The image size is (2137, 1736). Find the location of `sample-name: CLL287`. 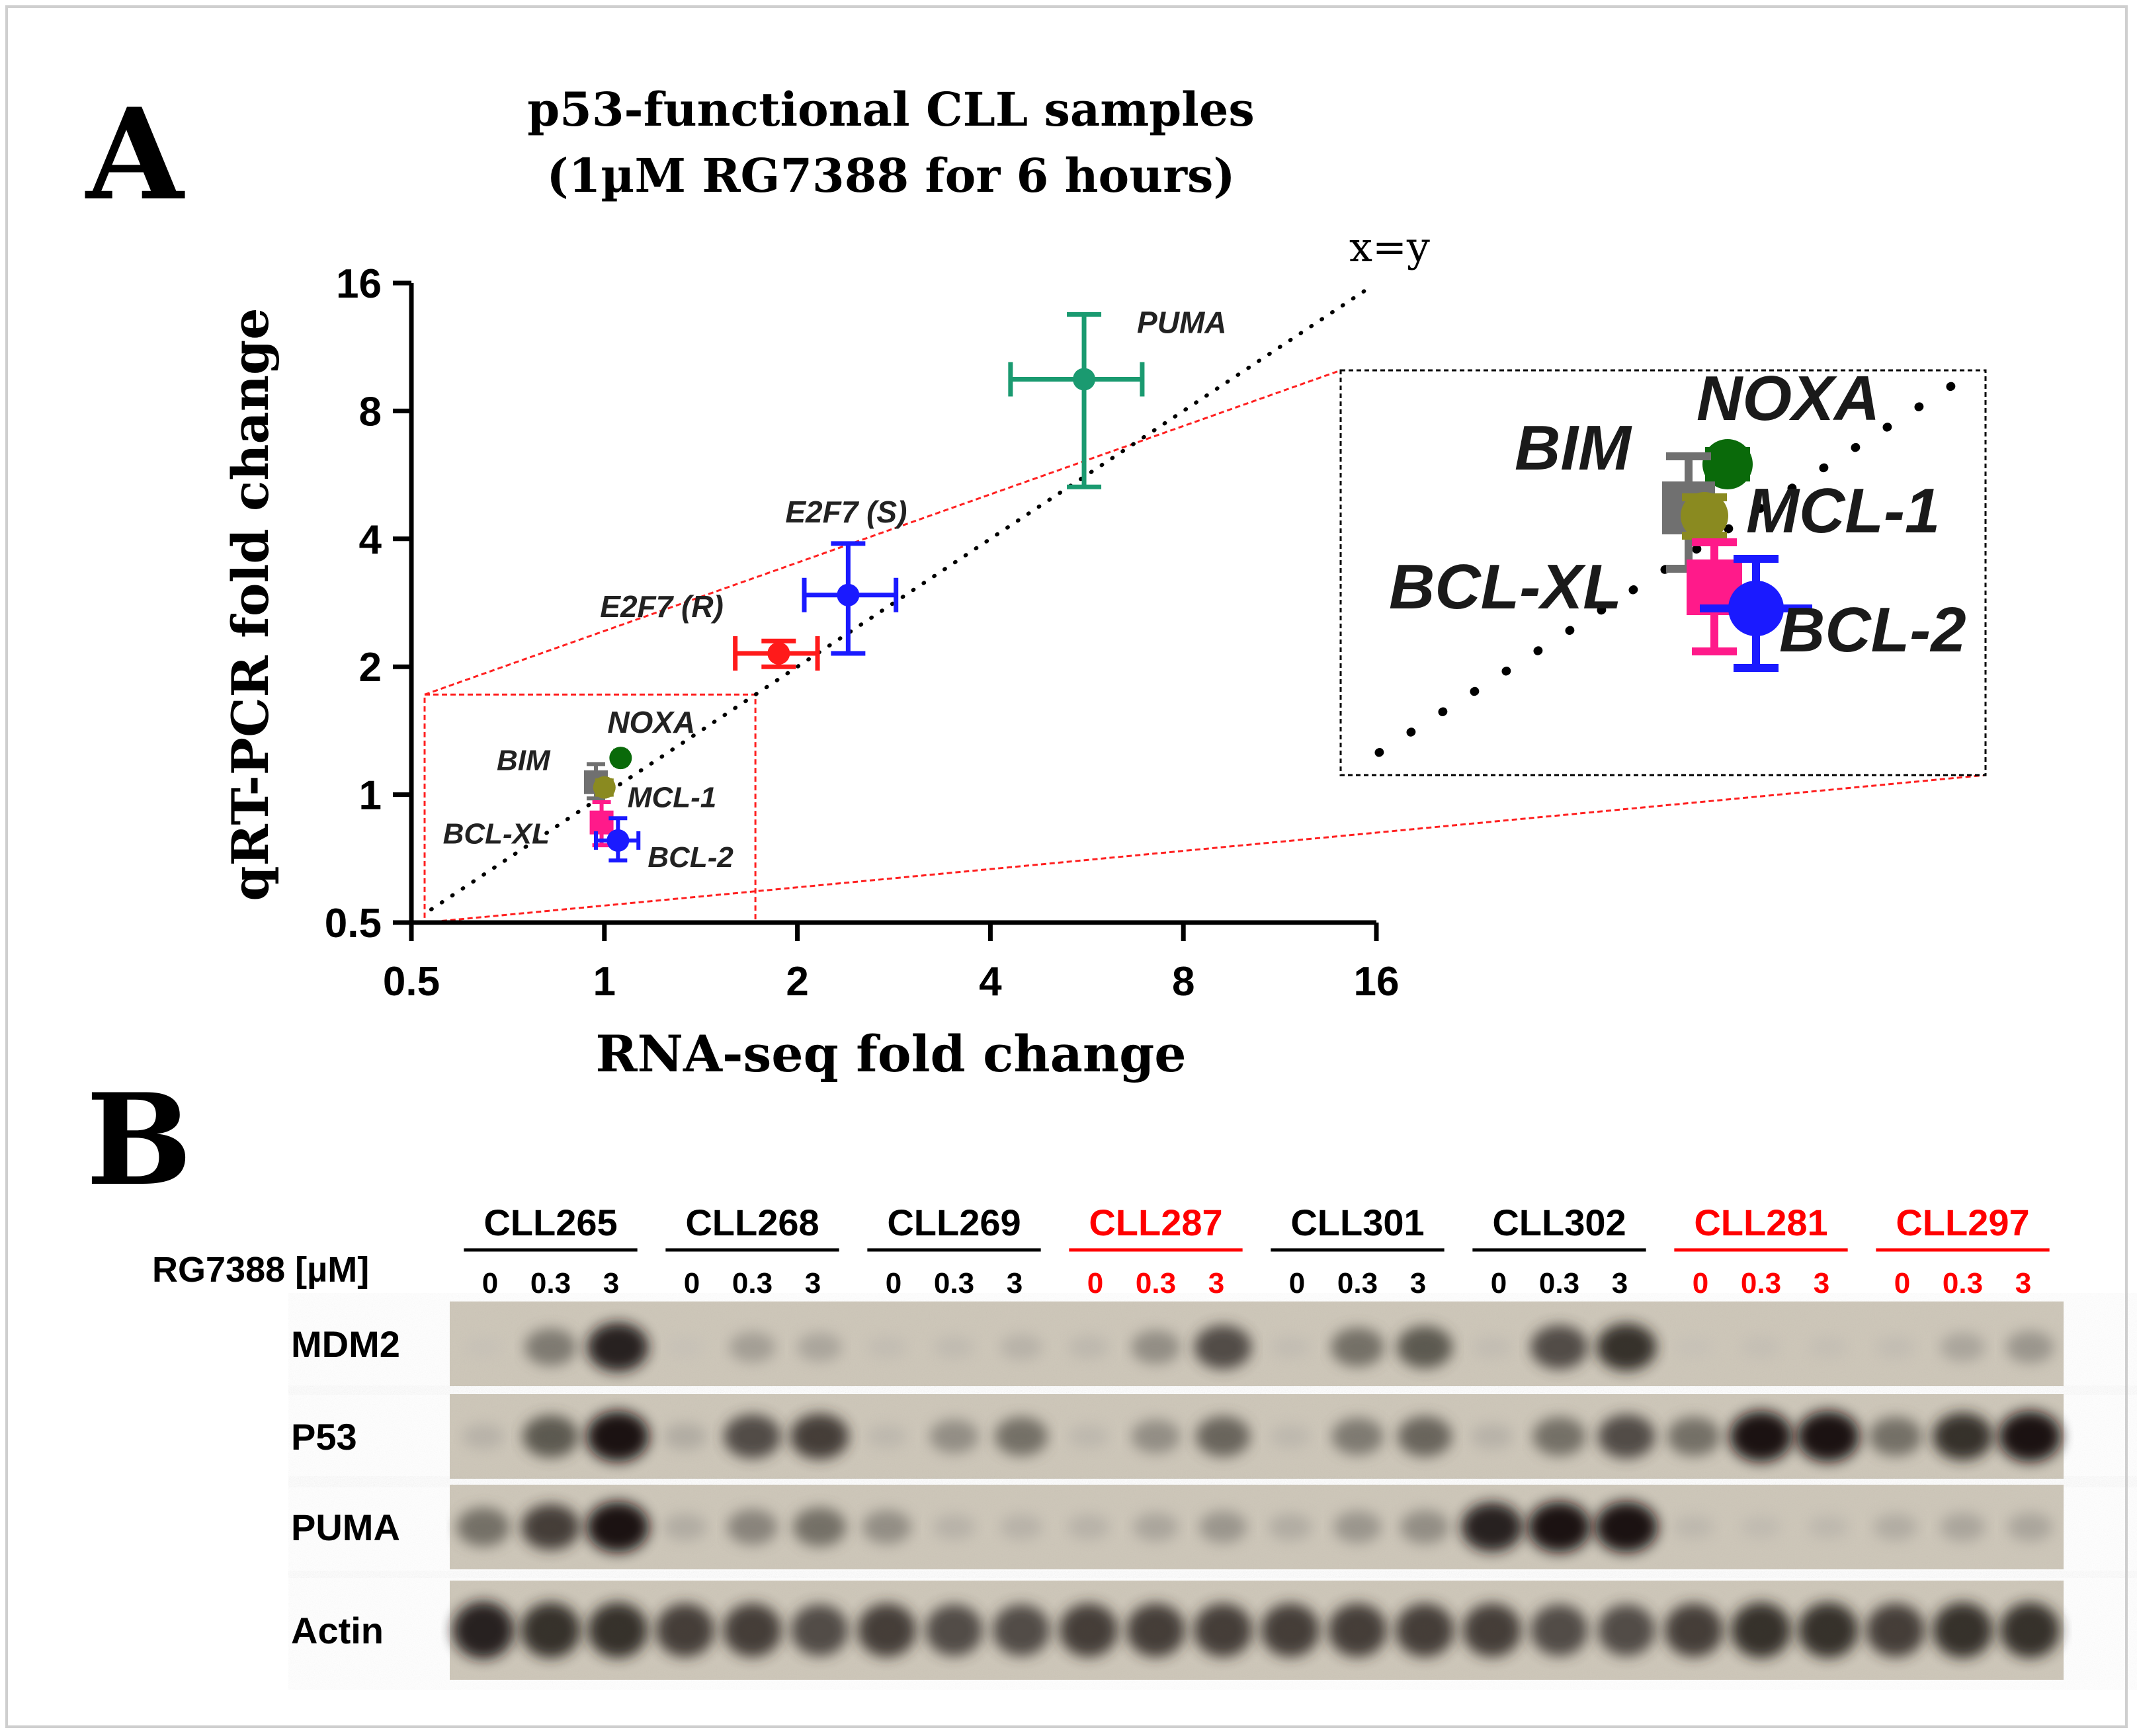

sample-name: CLL287 is located at coordinates (1155, 1222).